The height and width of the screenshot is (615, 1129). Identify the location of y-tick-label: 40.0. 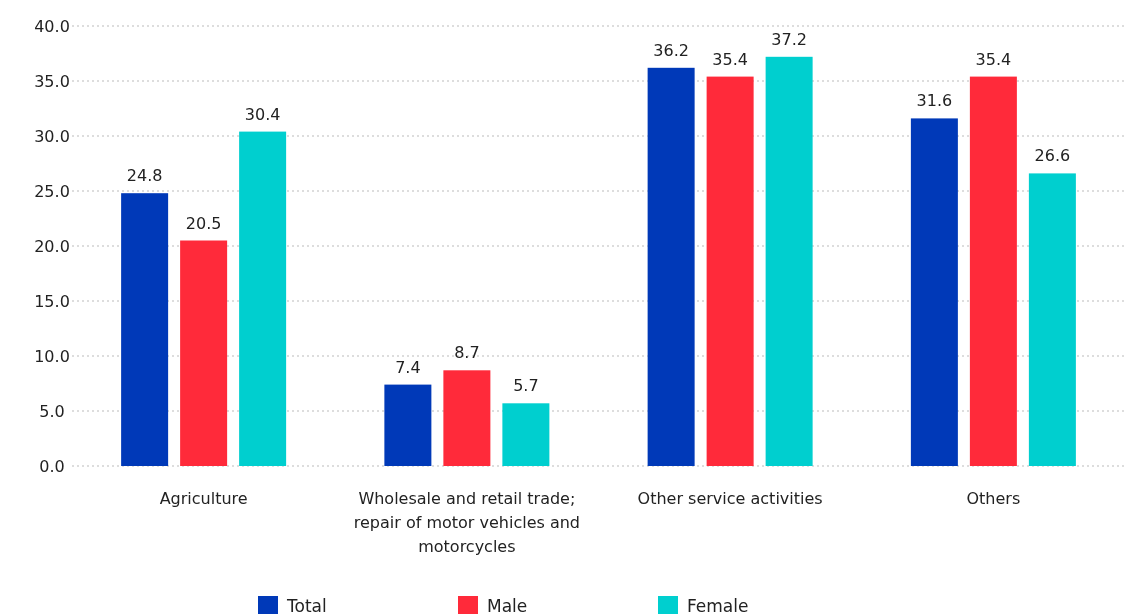
(52, 26).